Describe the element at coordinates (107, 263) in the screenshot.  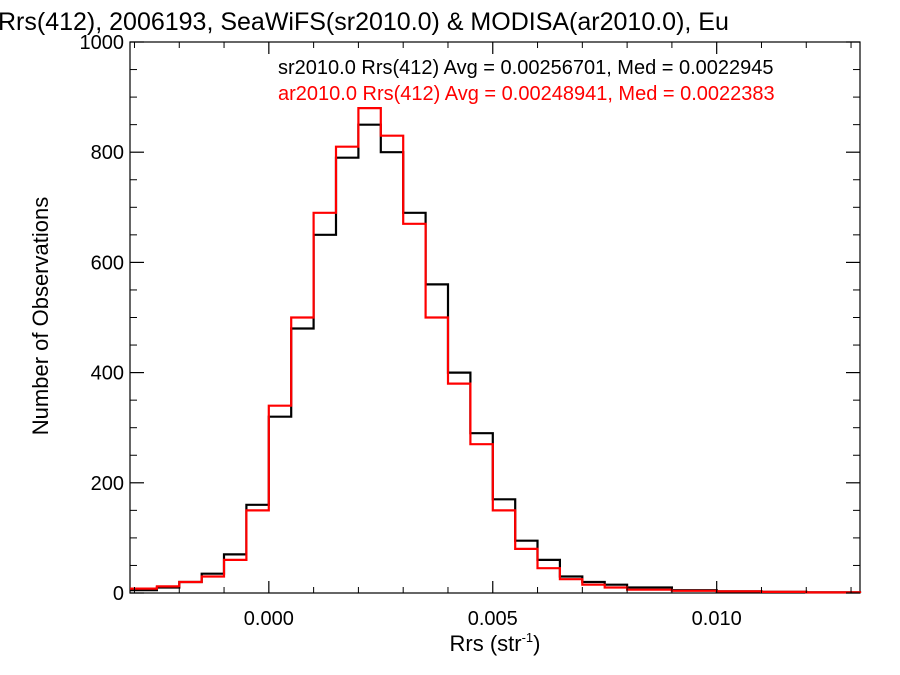
I see `y-tick-label: 600` at that location.